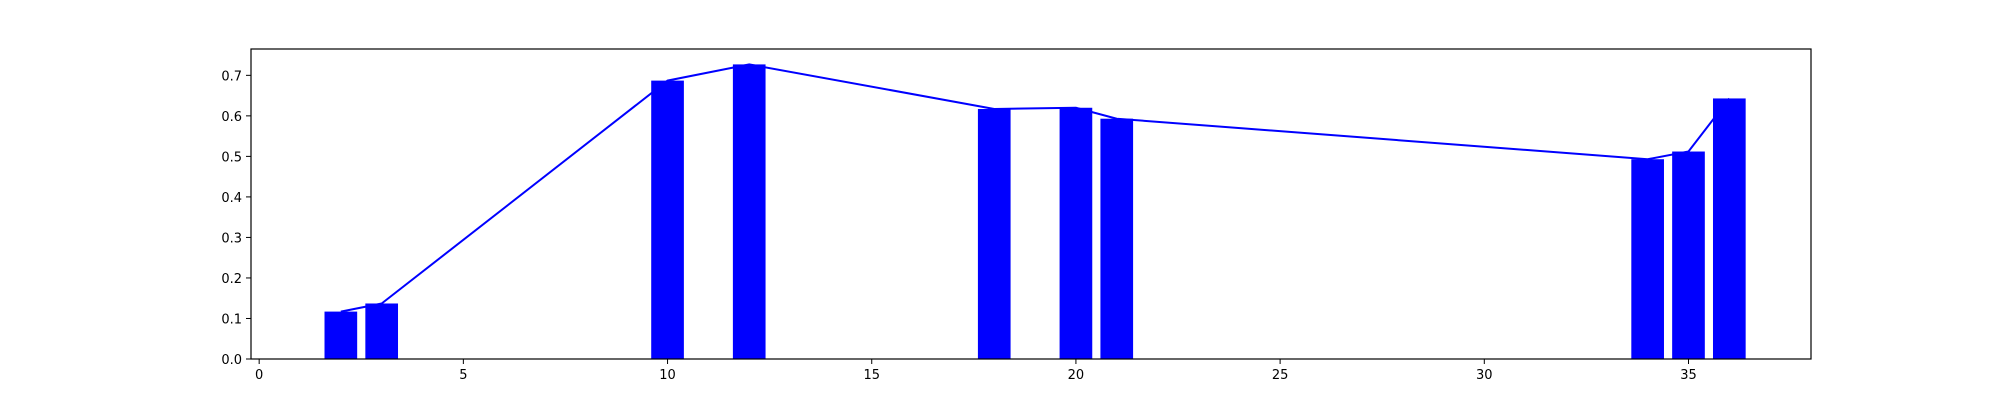 Image resolution: width=2000 pixels, height=400 pixels. What do you see at coordinates (231, 238) in the screenshot?
I see `y-tick-label: 0.3` at bounding box center [231, 238].